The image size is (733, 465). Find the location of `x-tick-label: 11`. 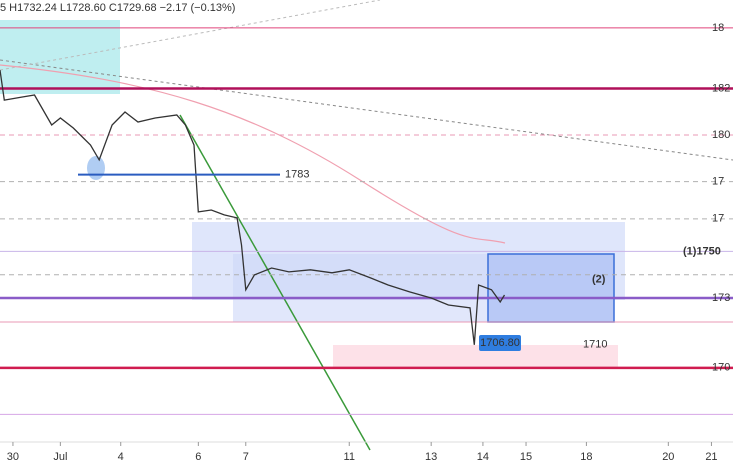

x-tick-label: 11 is located at coordinates (349, 457).